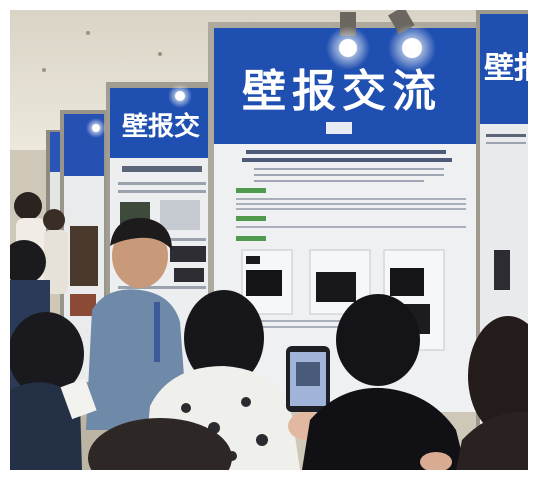 The width and height of the screenshot is (538, 480). What do you see at coordinates (160, 444) in the screenshot?
I see `person-foreground-bottom` at bounding box center [160, 444].